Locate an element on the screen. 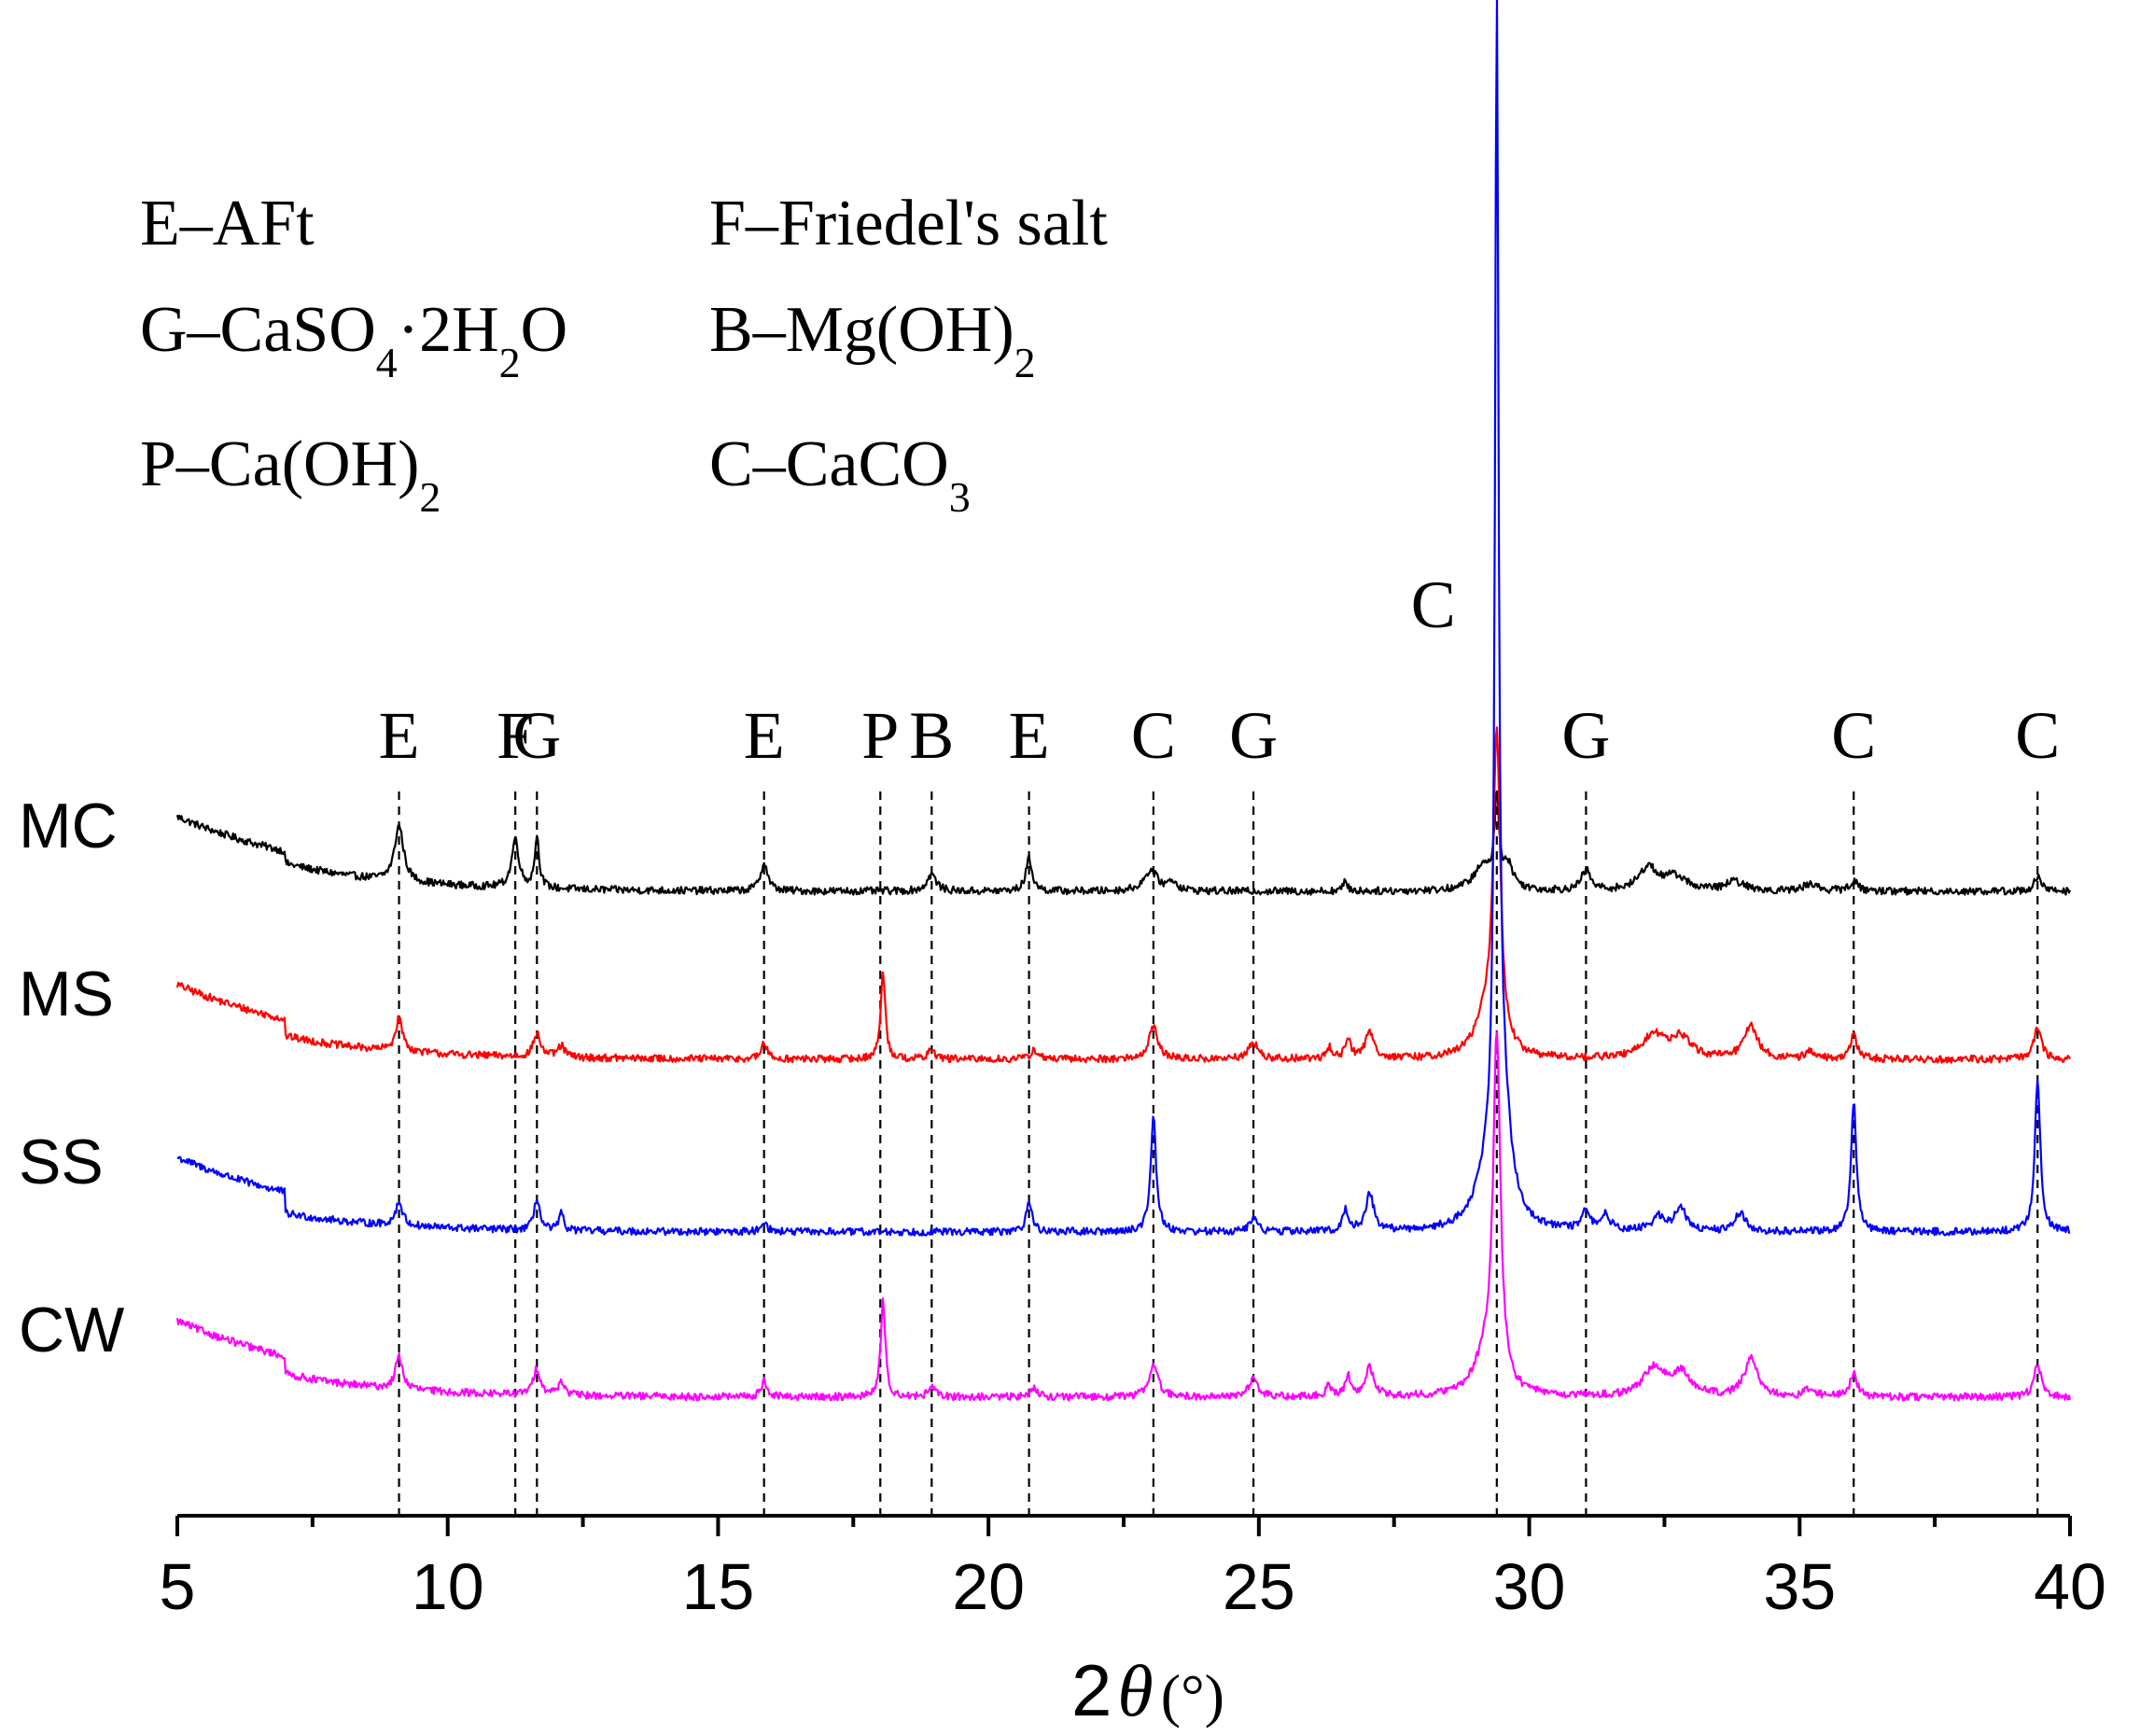 Image resolution: width=2140 pixels, height=1736 pixels. legend-entry-C: C–CaCO3 is located at coordinates (840, 474).